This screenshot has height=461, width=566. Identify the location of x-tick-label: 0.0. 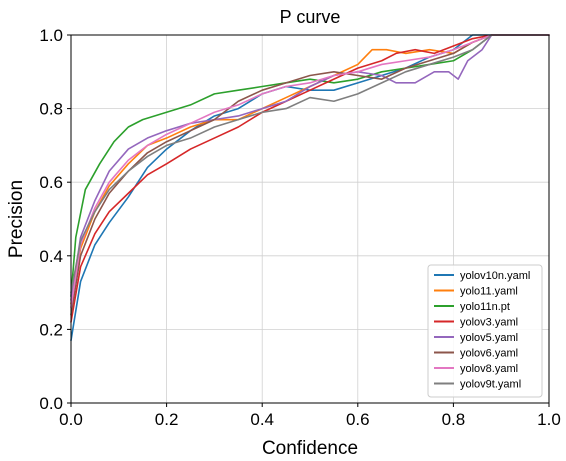
(71, 419).